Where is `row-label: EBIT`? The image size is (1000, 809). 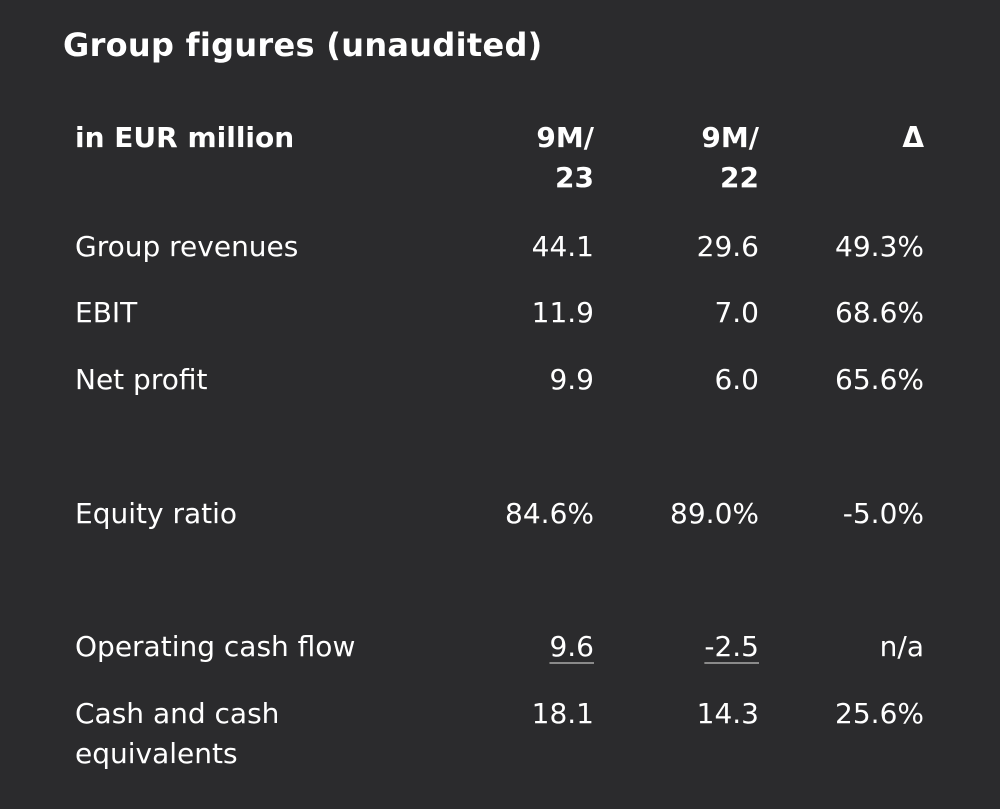 row-label: EBIT is located at coordinates (106, 312).